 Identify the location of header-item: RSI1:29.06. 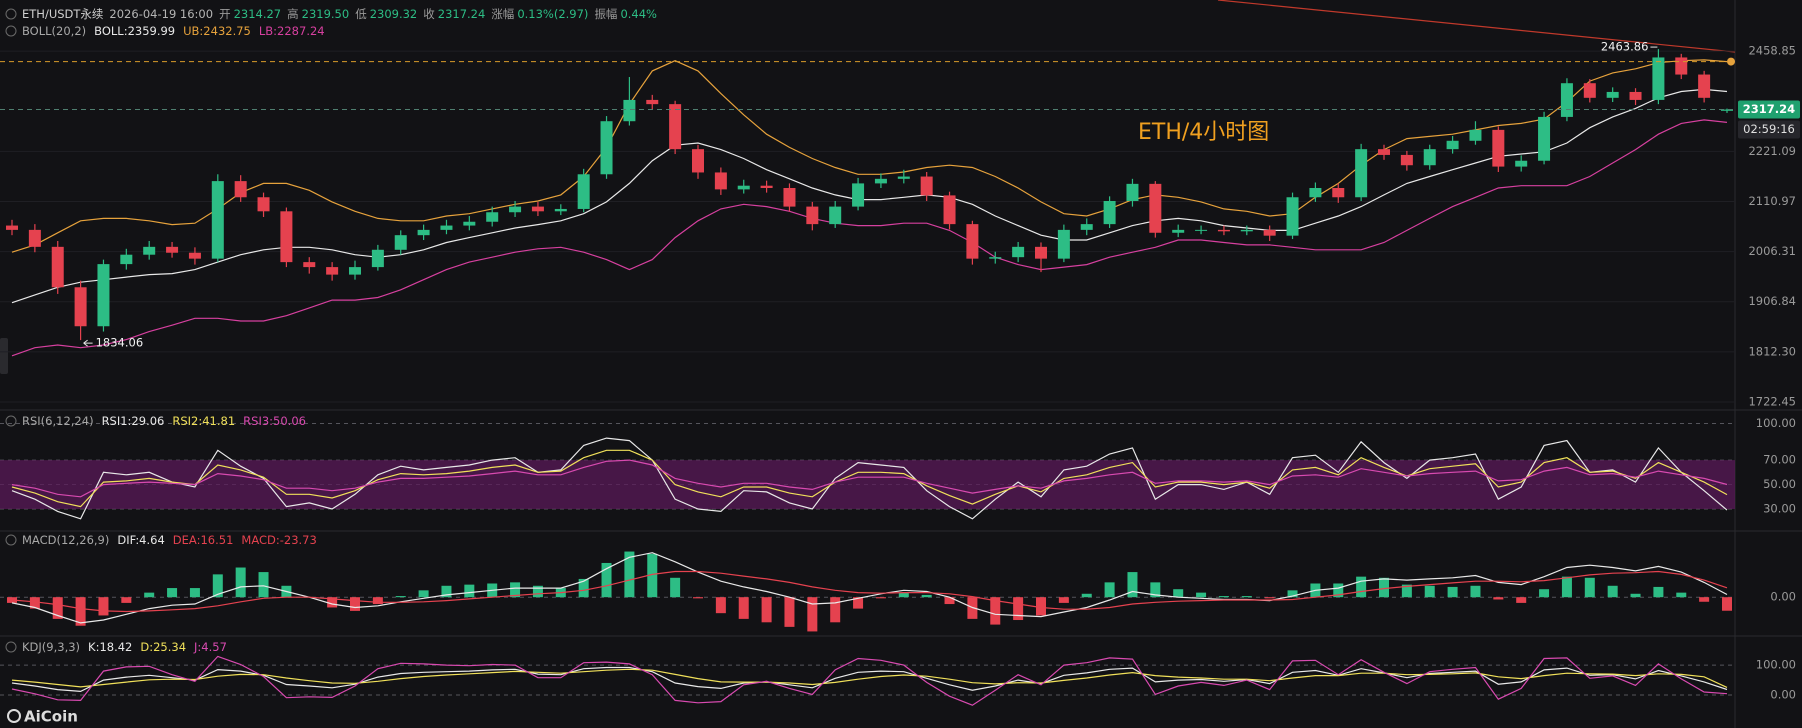
(133, 421).